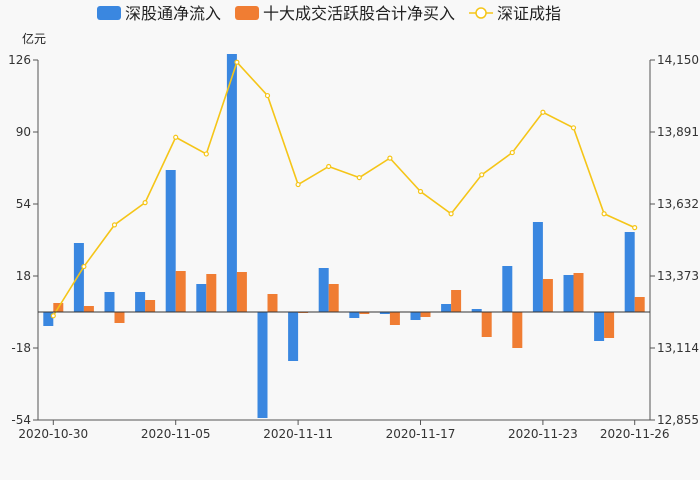 The width and height of the screenshot is (700, 480). I want to click on y-right-tick-label: 13,114, so click(678, 348).